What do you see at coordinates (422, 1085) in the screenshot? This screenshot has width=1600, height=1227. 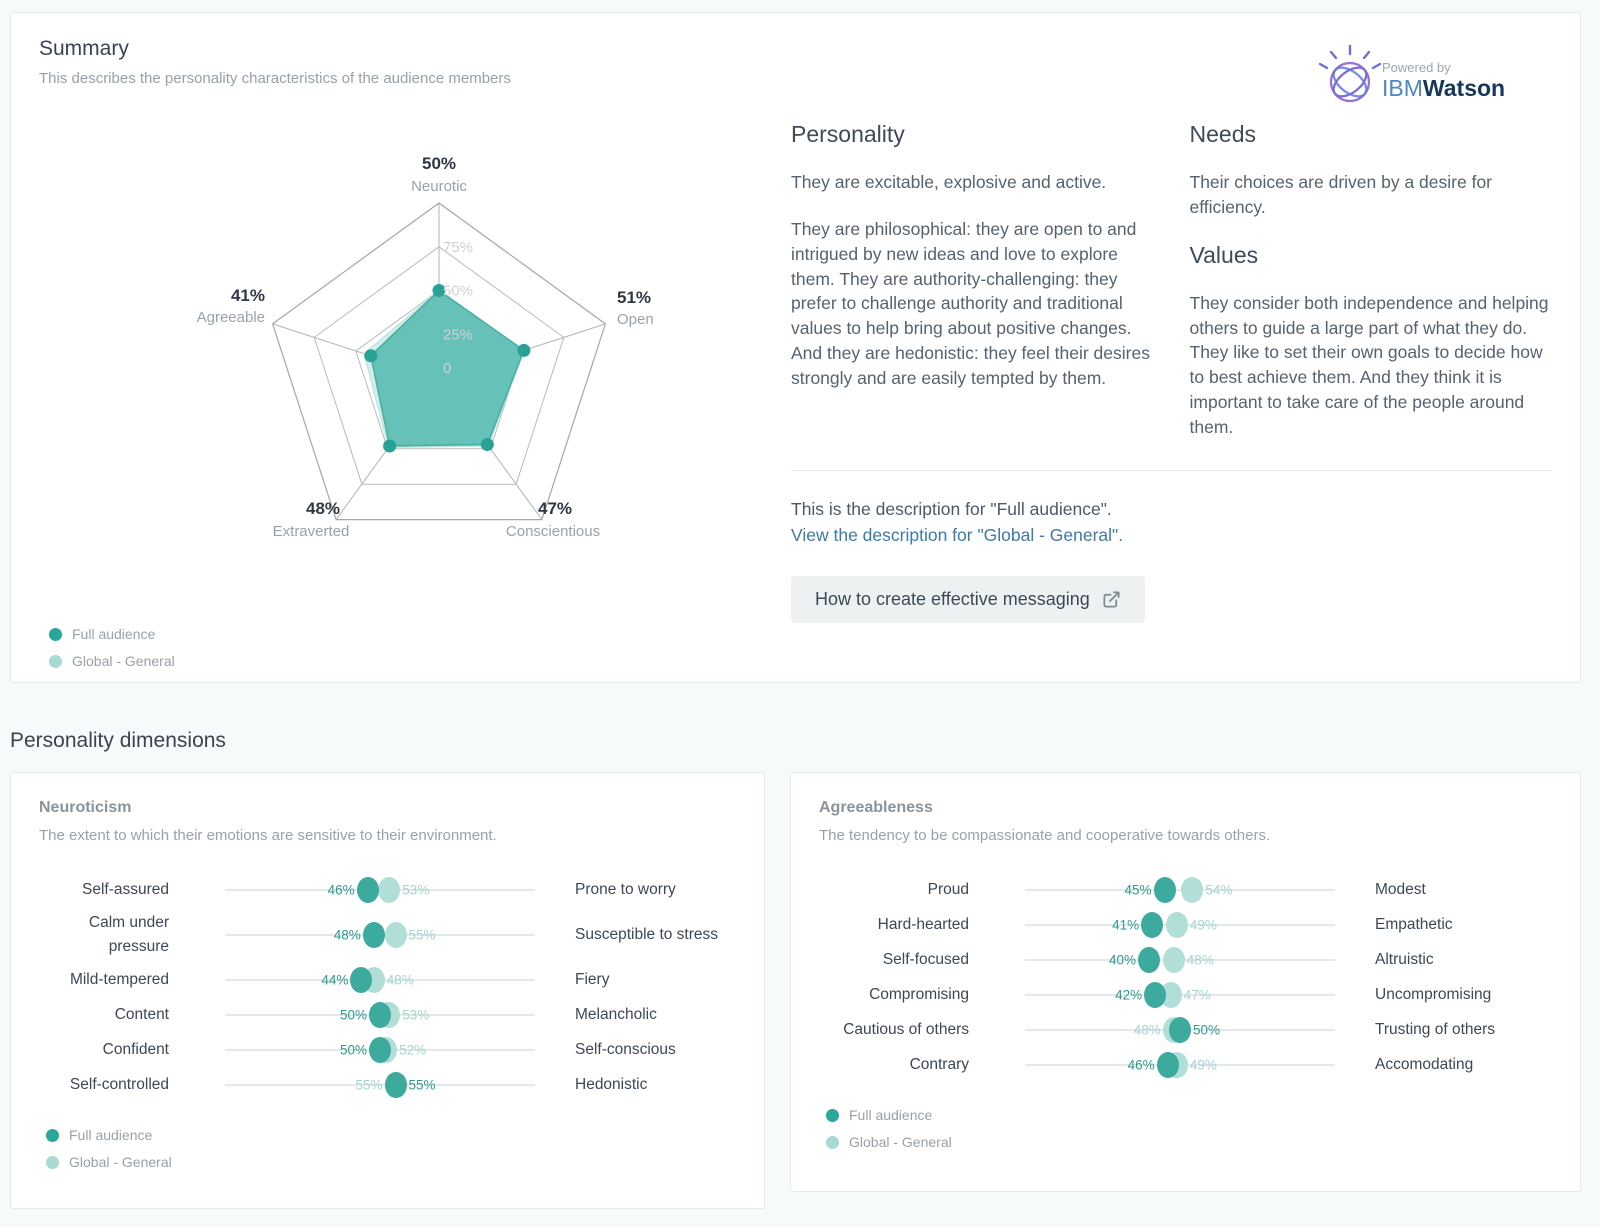 I see `dimension-value-right: 55%` at bounding box center [422, 1085].